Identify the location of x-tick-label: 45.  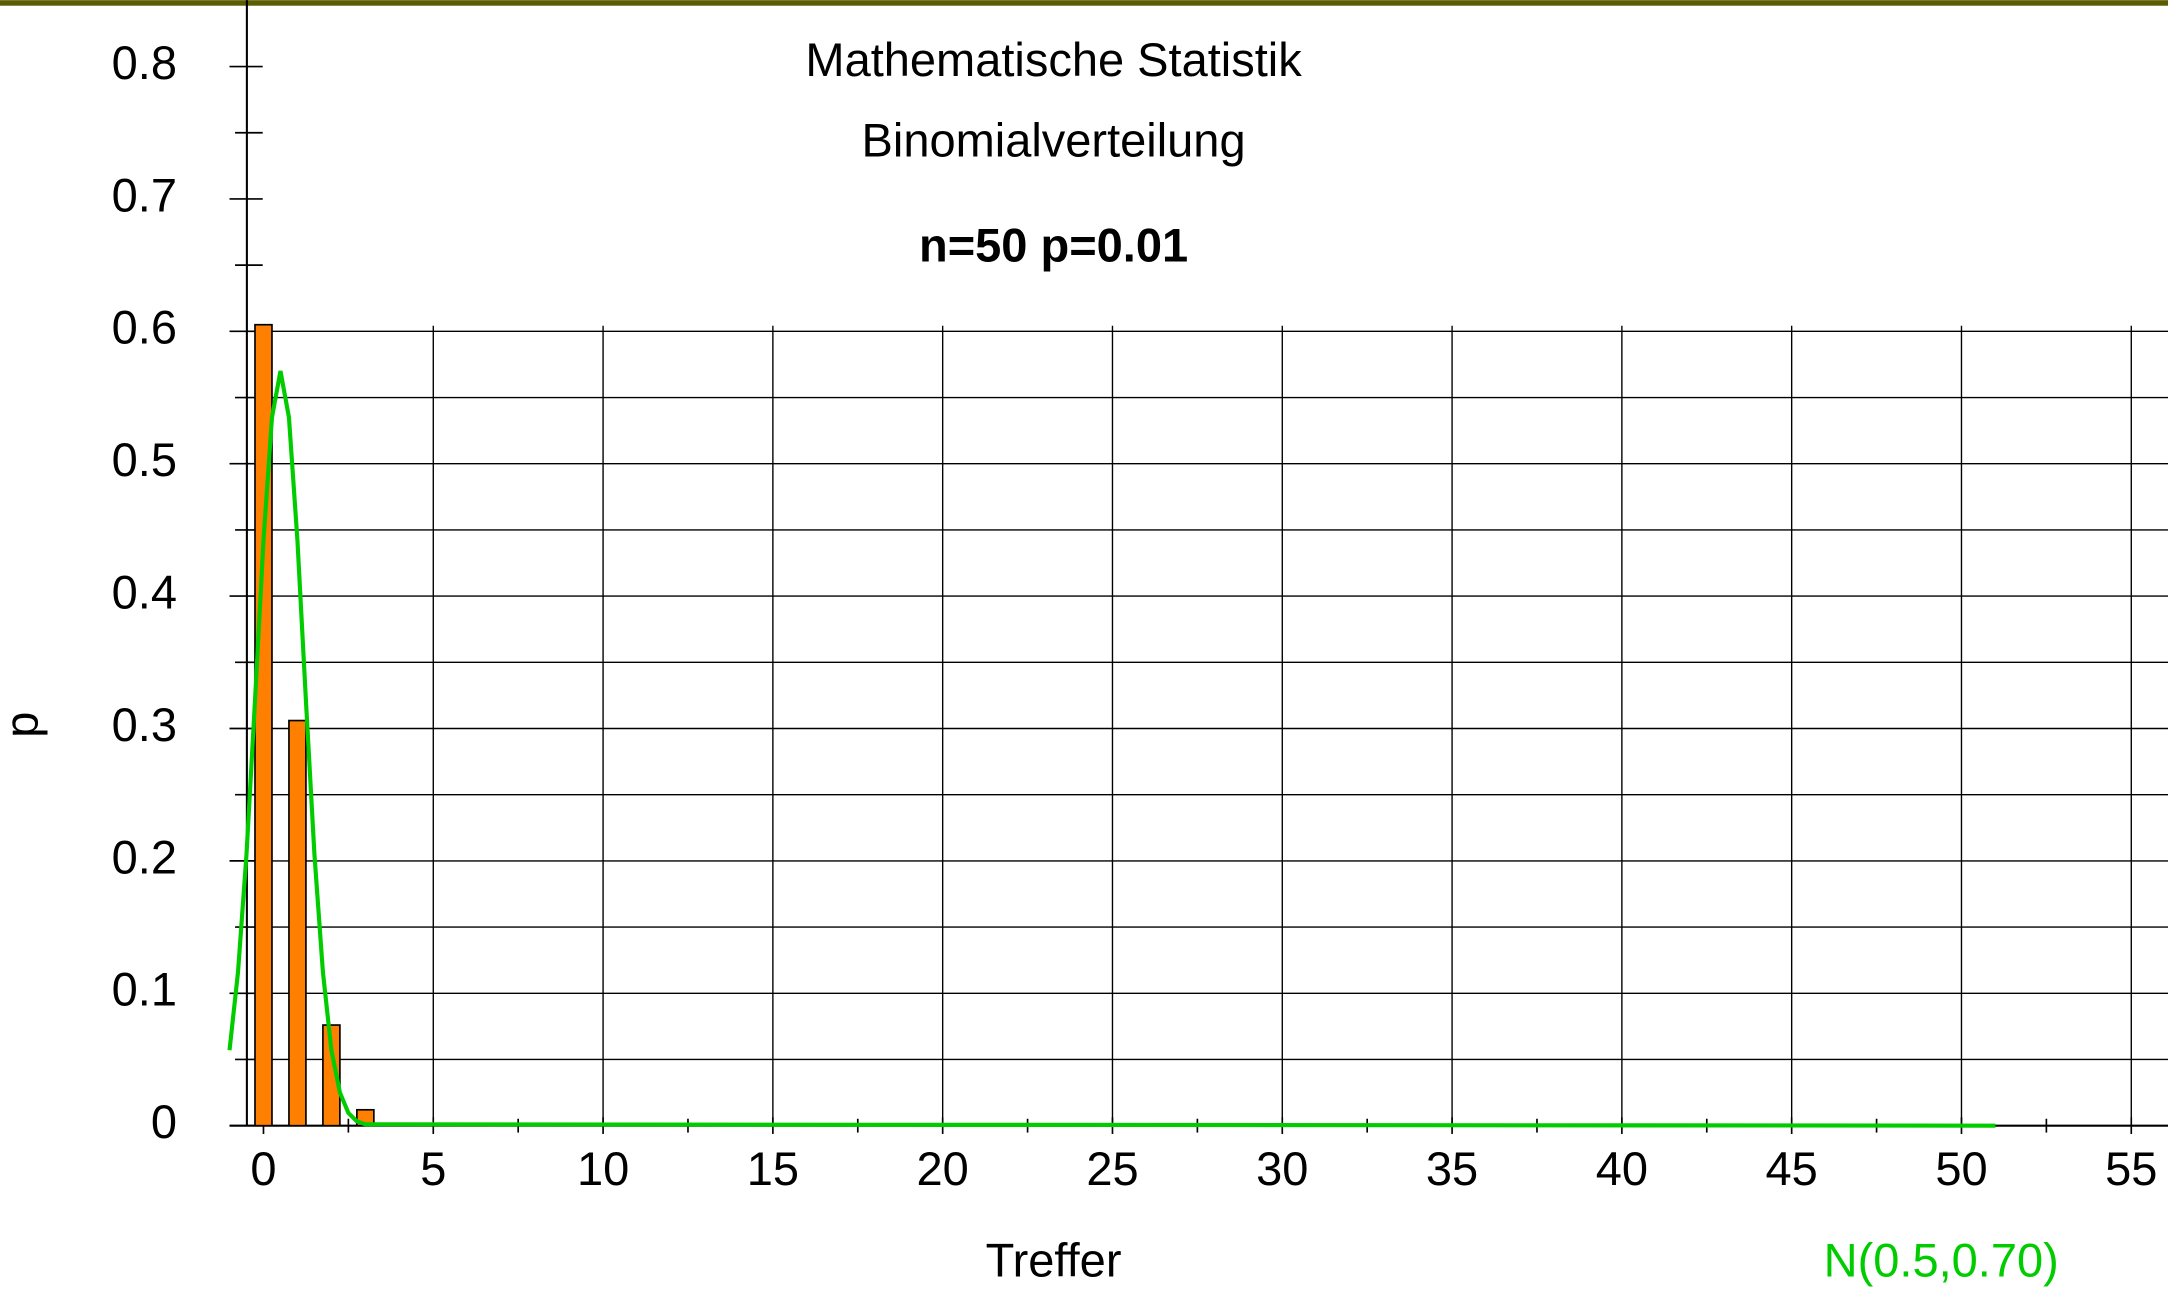
(1792, 1168).